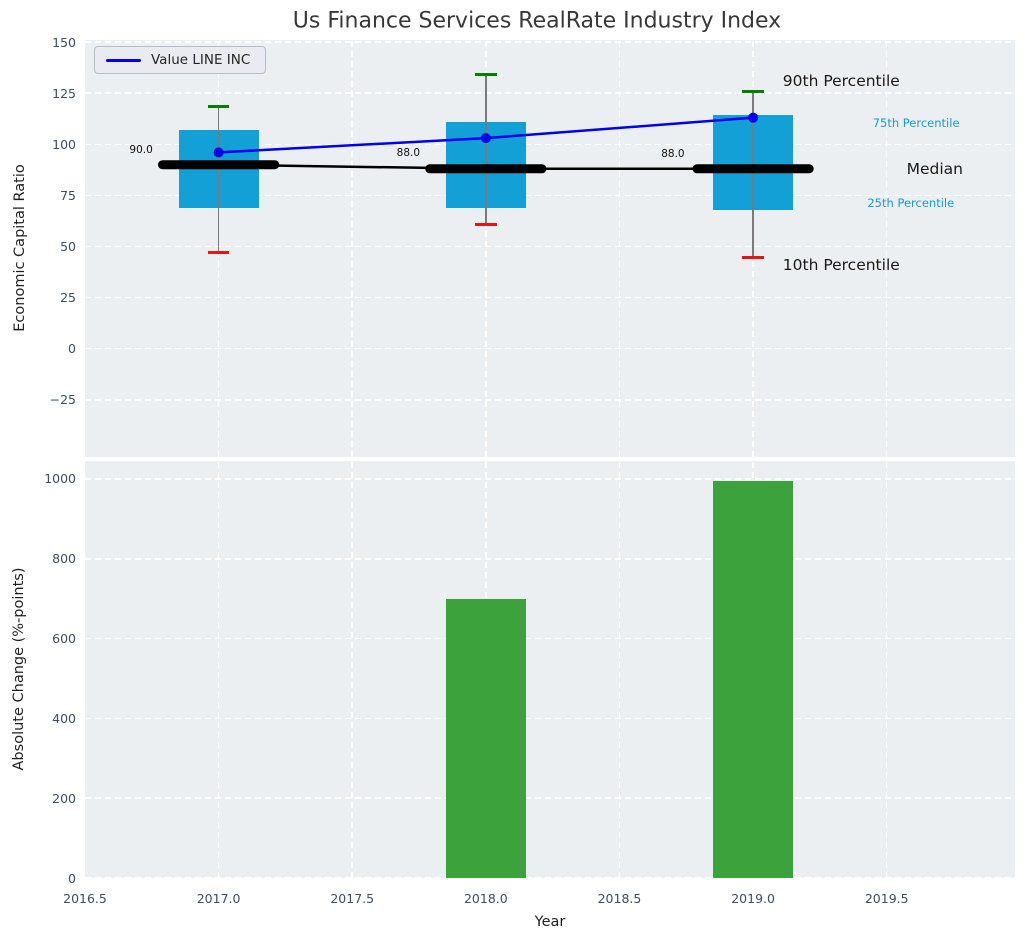  What do you see at coordinates (68, 246) in the screenshot?
I see `top-y-tick-label: 50` at bounding box center [68, 246].